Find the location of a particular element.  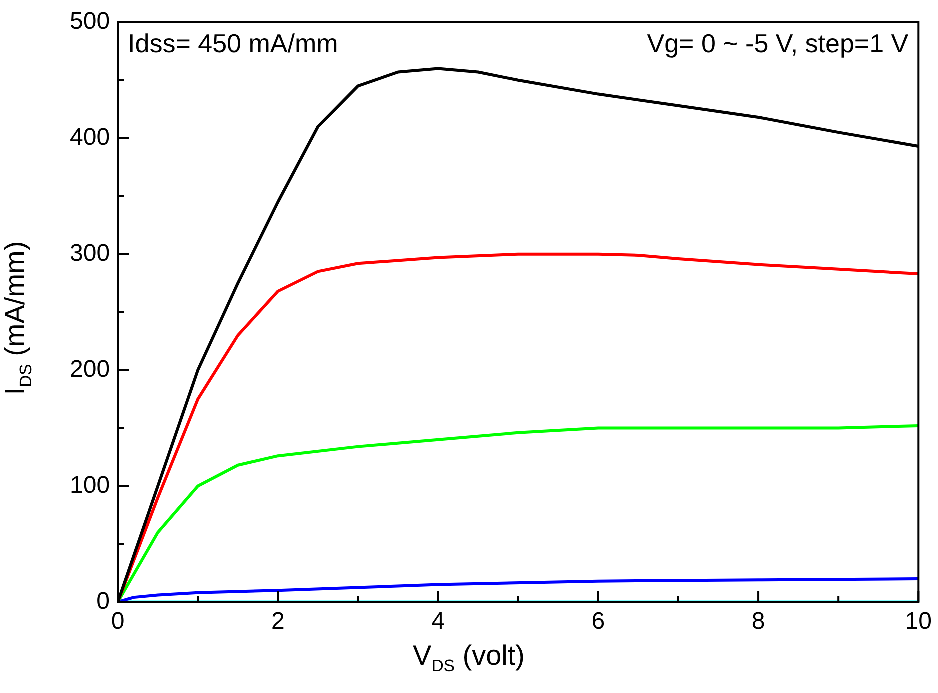

y-tick-label: 300 is located at coordinates (90, 253).